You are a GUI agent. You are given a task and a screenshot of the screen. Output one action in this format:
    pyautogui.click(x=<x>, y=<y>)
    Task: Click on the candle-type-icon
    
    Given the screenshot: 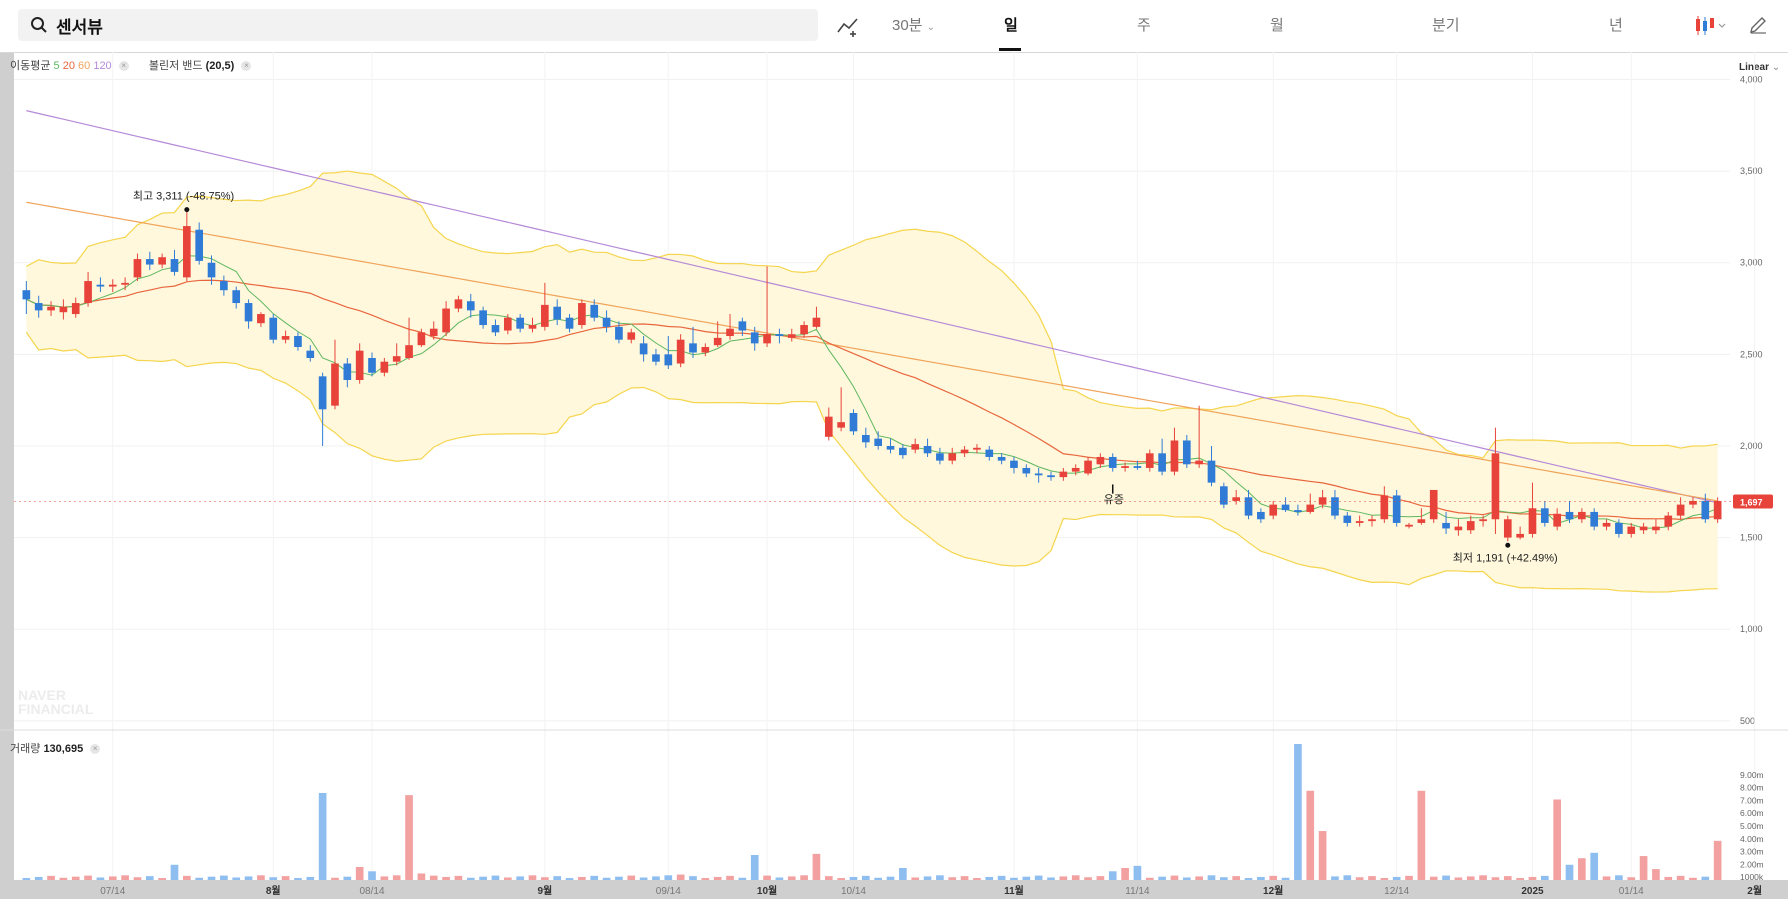 What is the action you would take?
    pyautogui.click(x=1711, y=26)
    